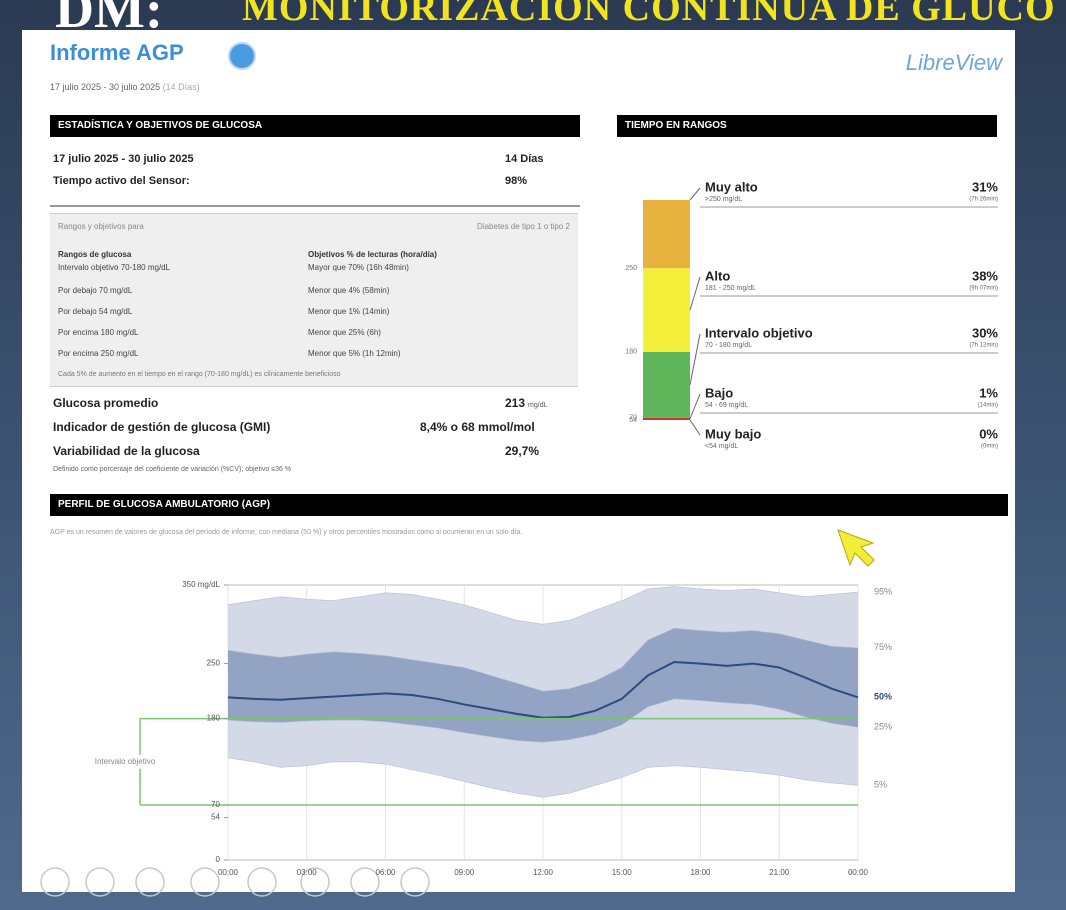  What do you see at coordinates (218, 859) in the screenshot?
I see `y-tick-label: 0` at bounding box center [218, 859].